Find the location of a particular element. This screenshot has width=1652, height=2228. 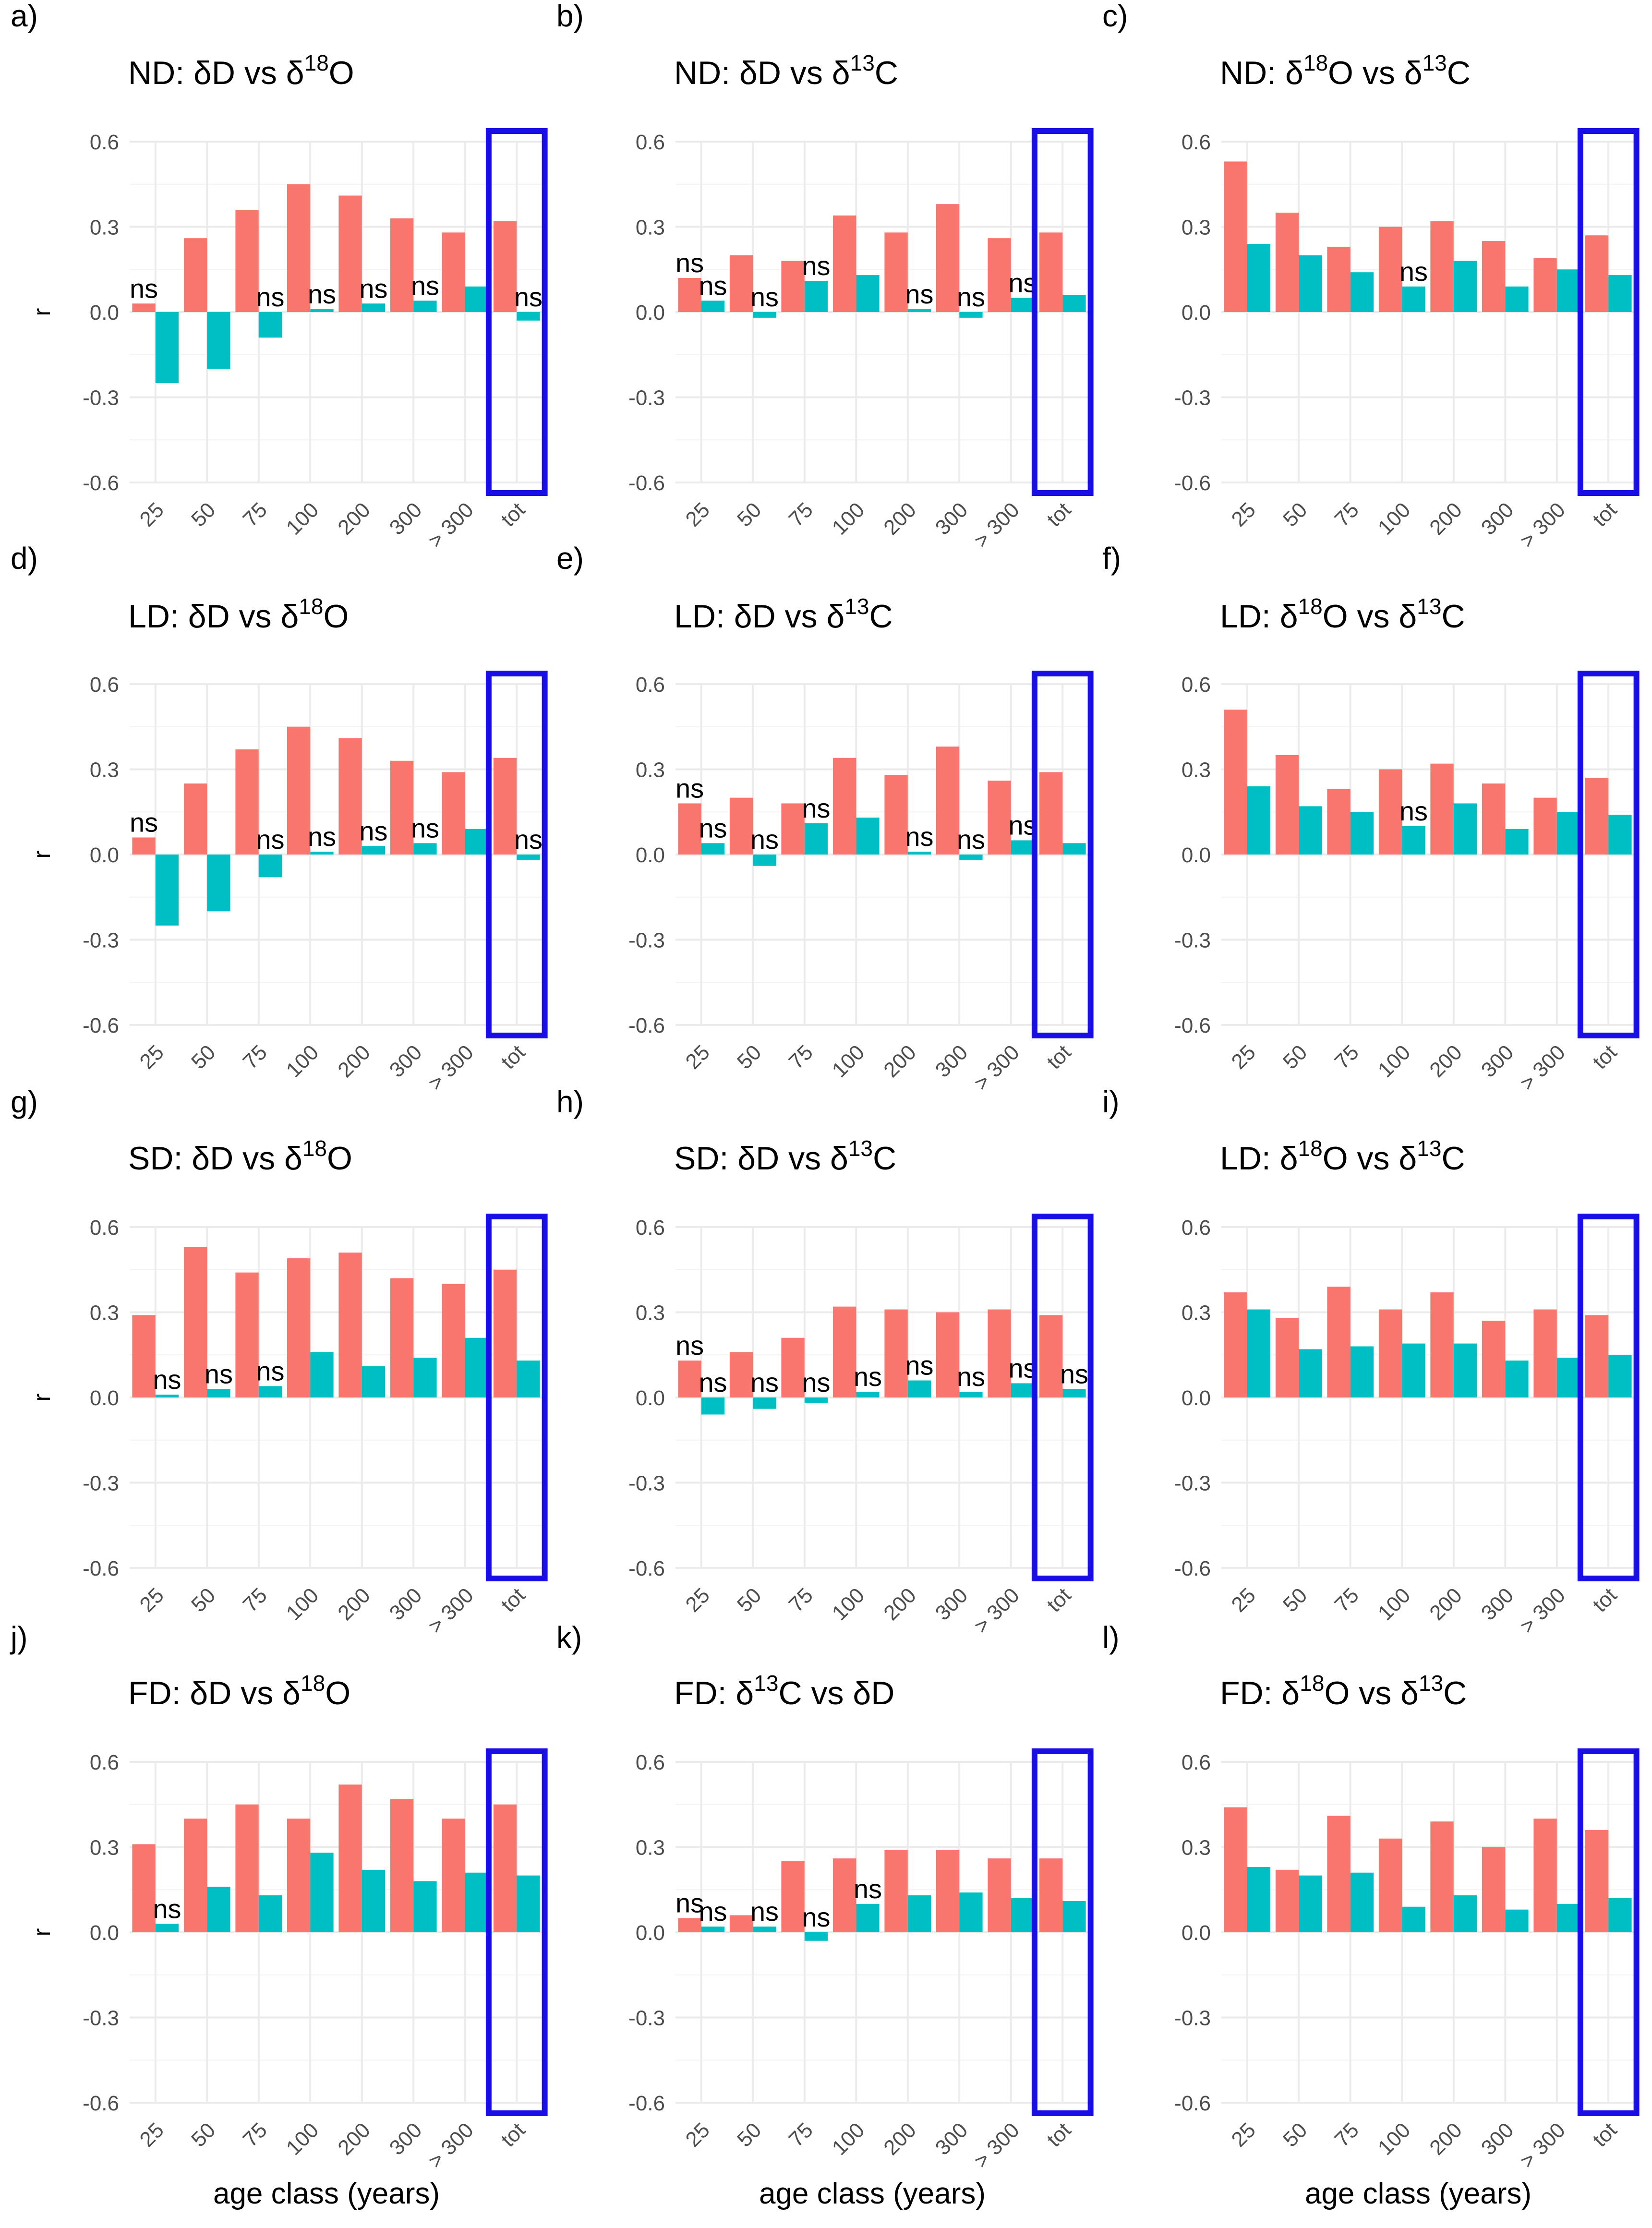

panel-title: ND: δD vs δ13C is located at coordinates (786, 70).